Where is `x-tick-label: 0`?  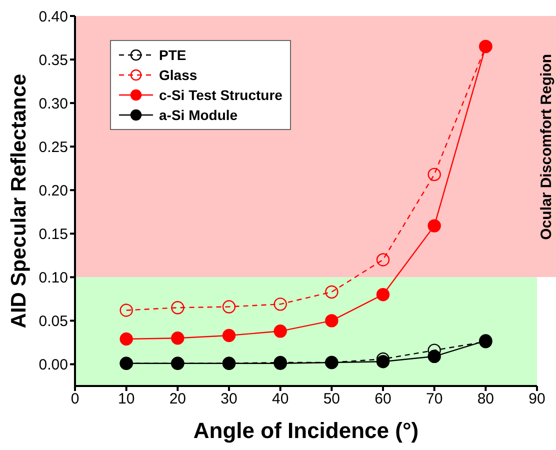 x-tick-label: 0 is located at coordinates (75, 399).